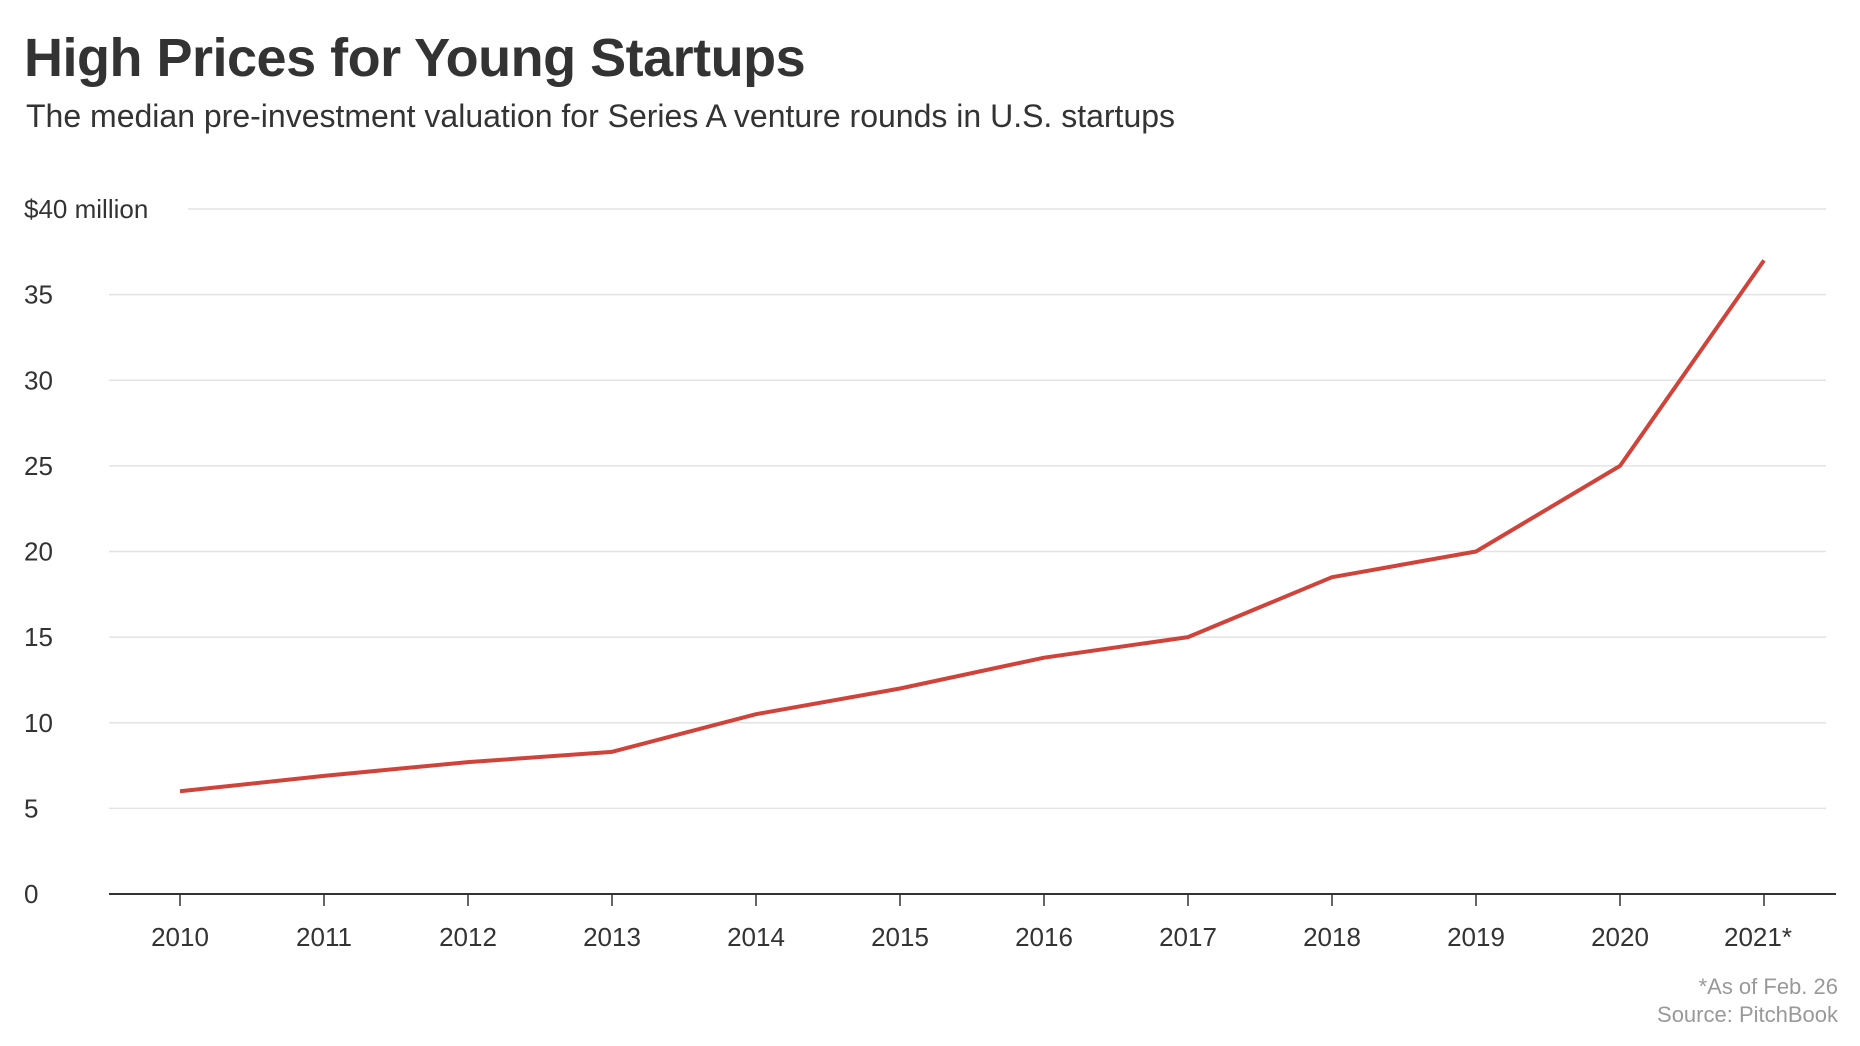  What do you see at coordinates (1747, 1015) in the screenshot?
I see `footnote-source: Source: PitchBook` at bounding box center [1747, 1015].